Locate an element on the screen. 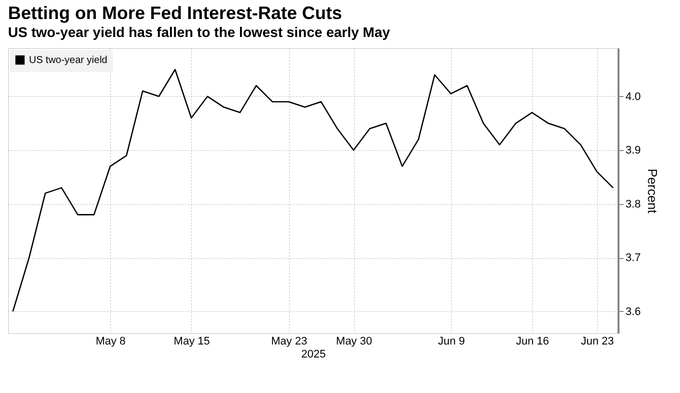  x-tick-label: Jun 9 is located at coordinates (451, 342).